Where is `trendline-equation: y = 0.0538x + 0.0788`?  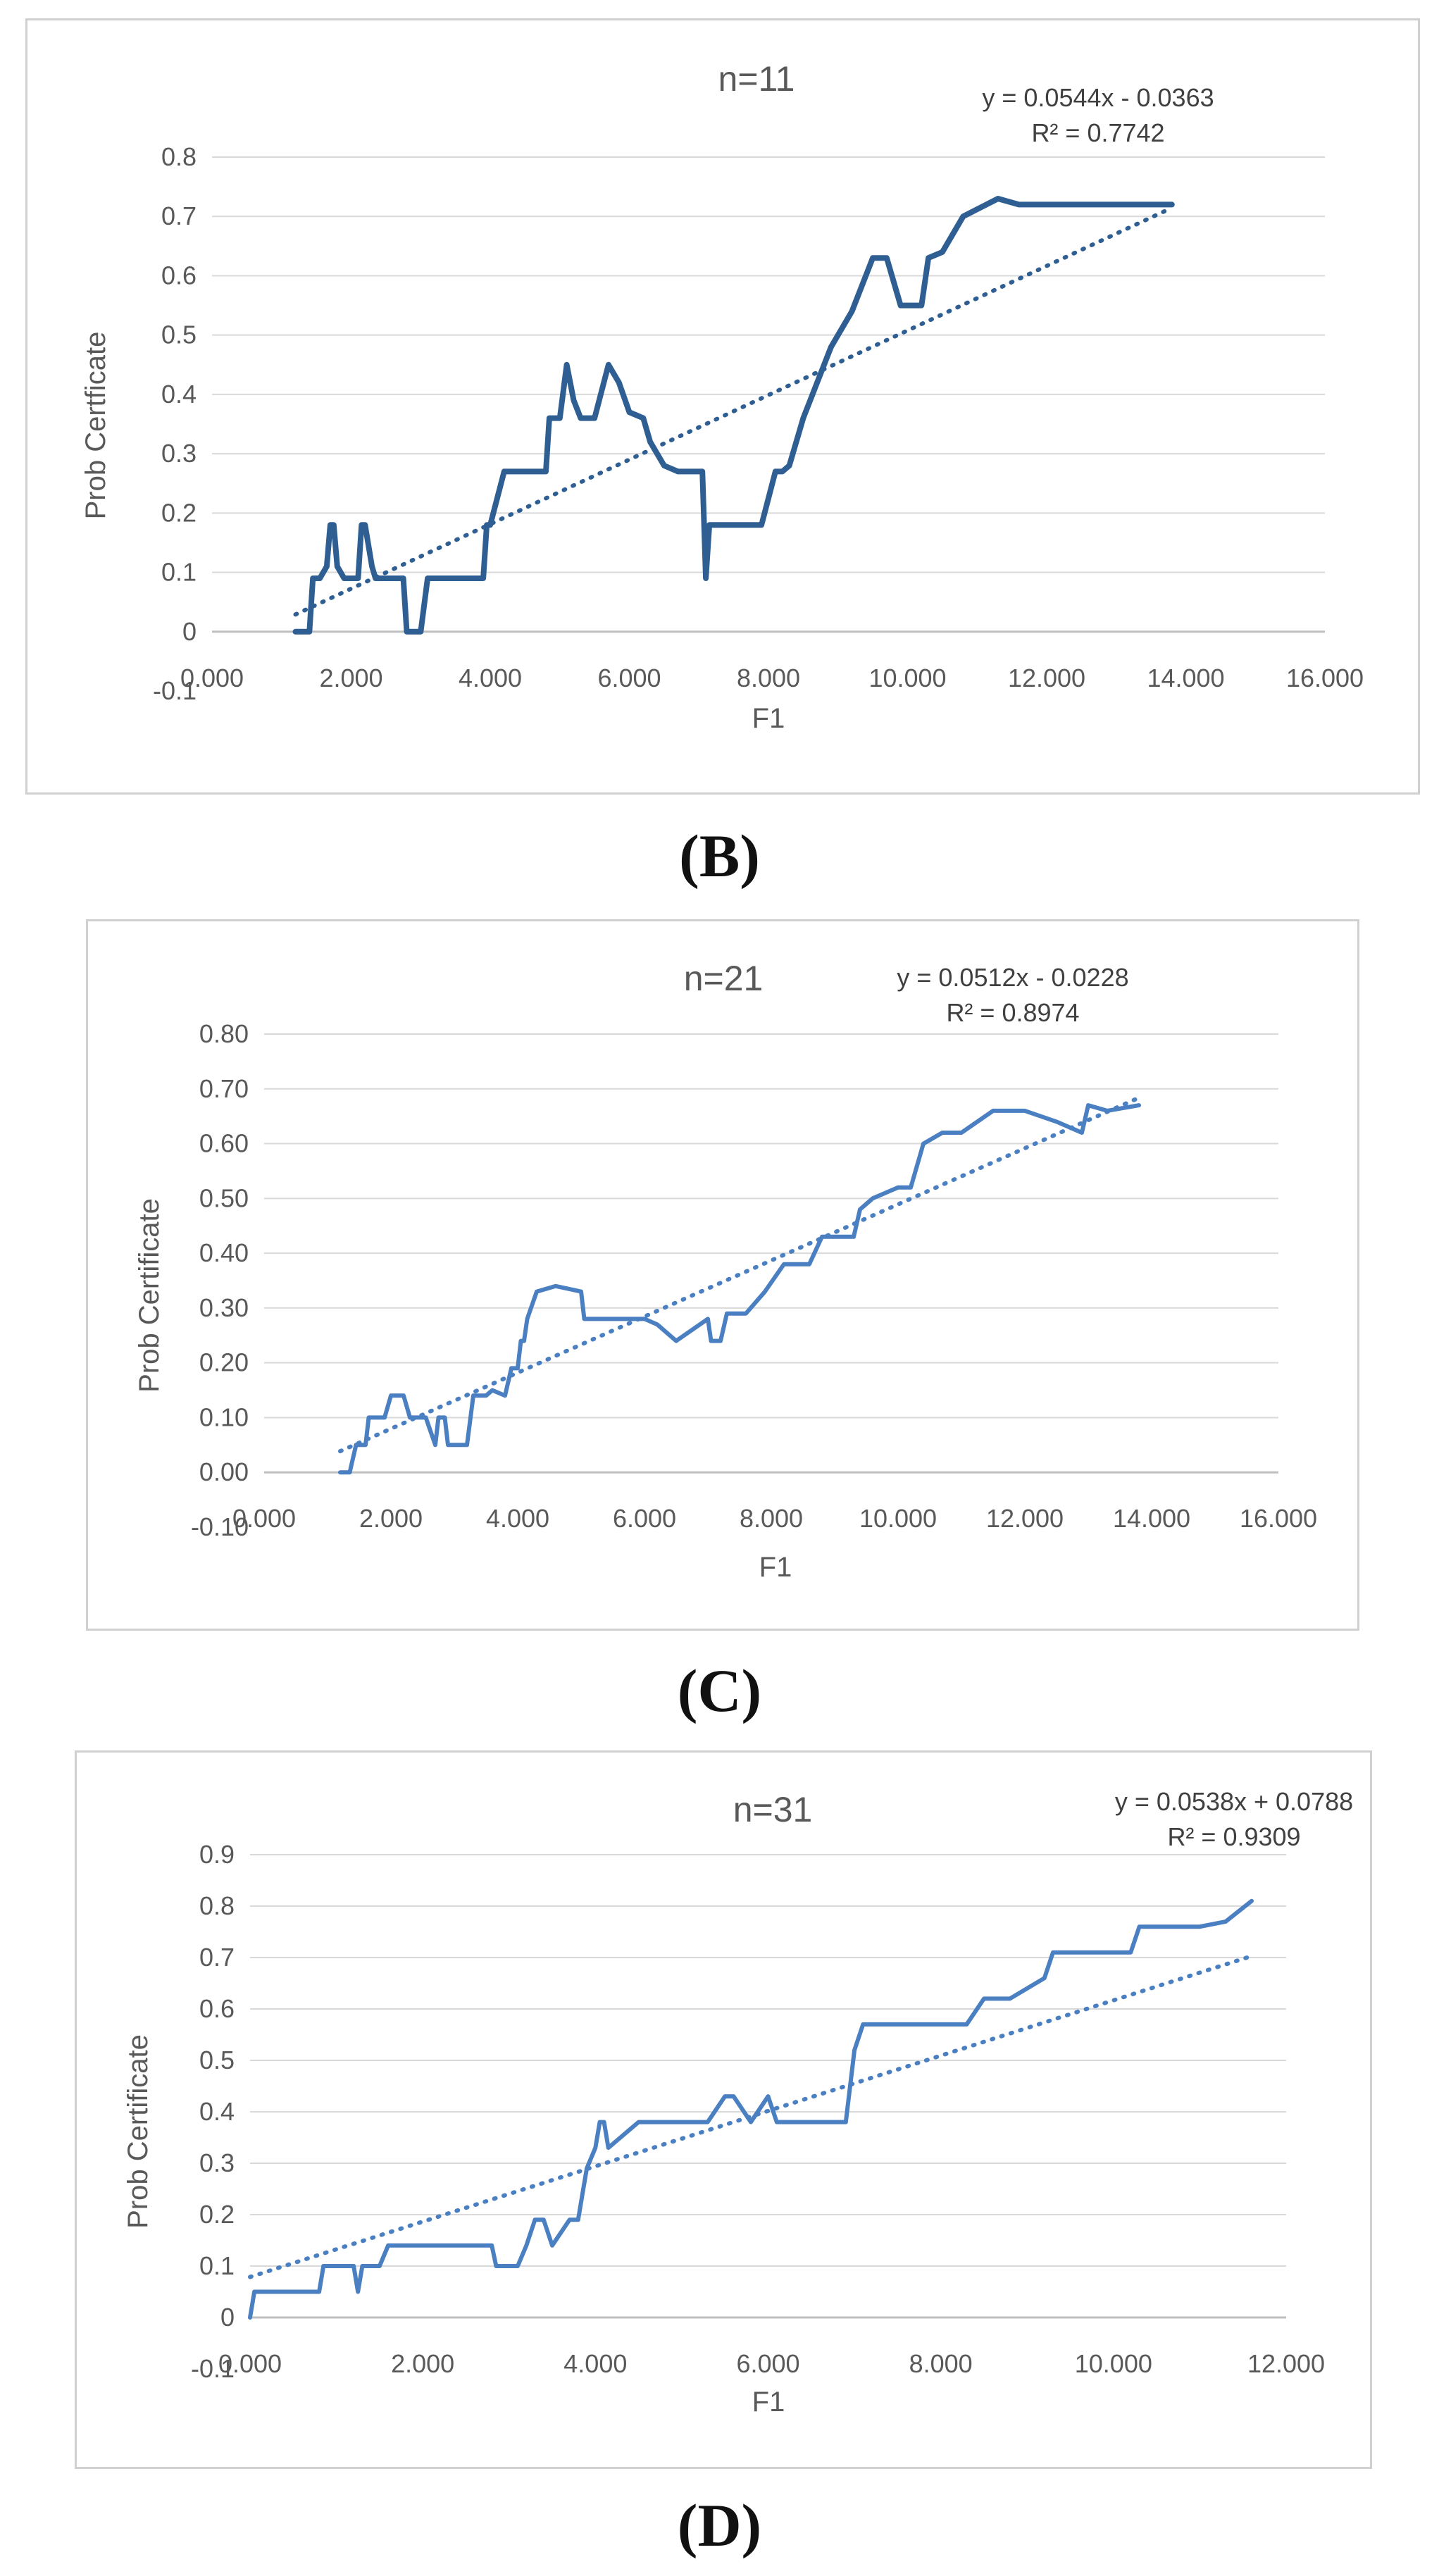
trendline-equation: y = 0.0538x + 0.0788 is located at coordinates (1234, 1801).